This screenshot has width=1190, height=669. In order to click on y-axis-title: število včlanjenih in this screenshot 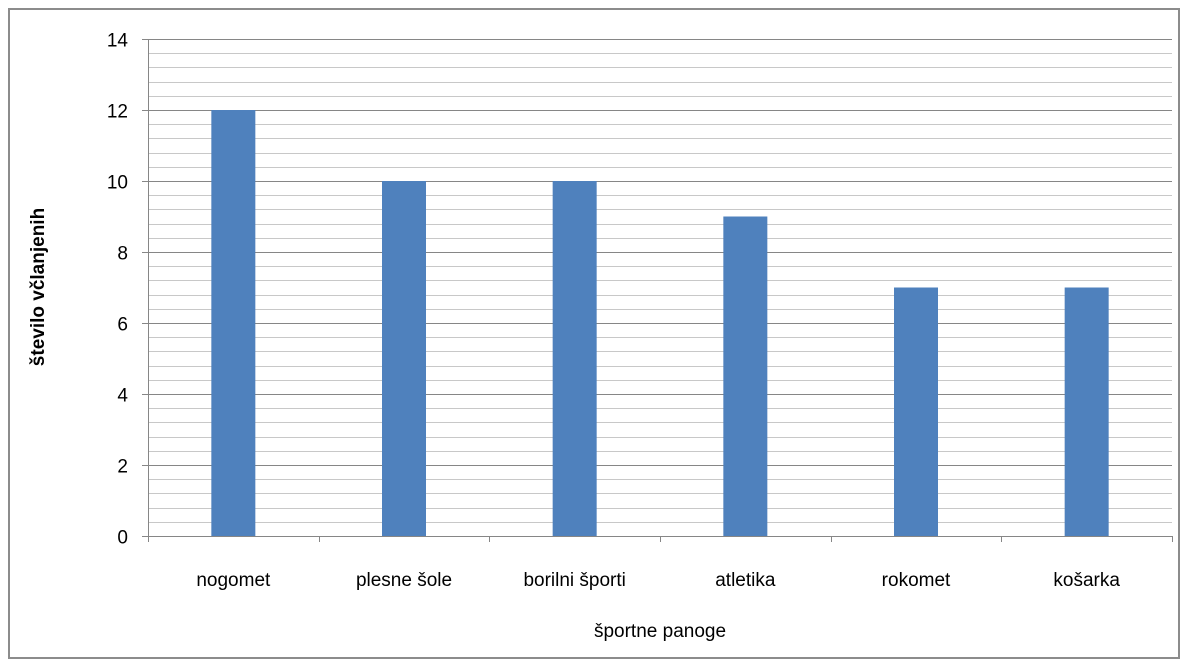, I will do `click(38, 287)`.